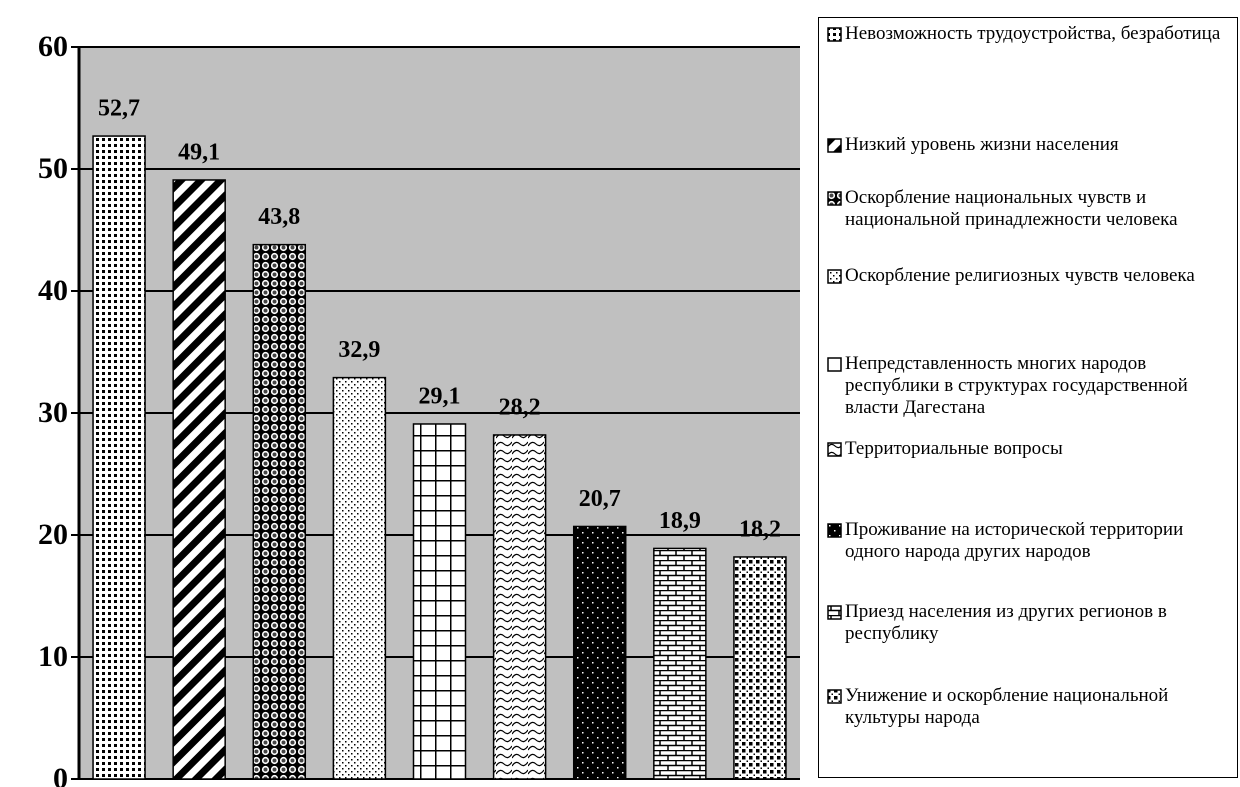 Image resolution: width=1240 pixels, height=787 pixels. I want to click on legend-label: Низкий уровень жизни населения, so click(982, 144).